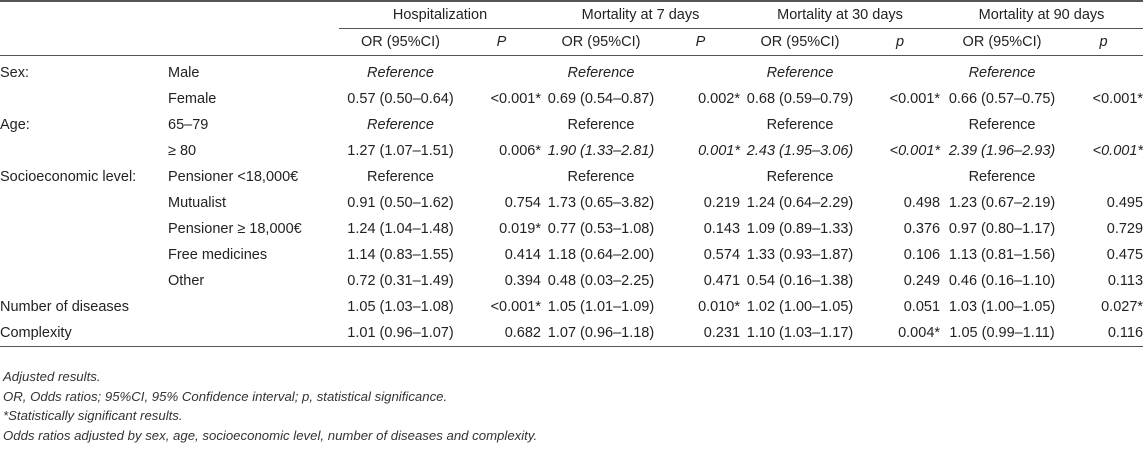  What do you see at coordinates (1002, 99) in the screenshot?
I see `or-cell: 0.66 (0.57–0.75)` at bounding box center [1002, 99].